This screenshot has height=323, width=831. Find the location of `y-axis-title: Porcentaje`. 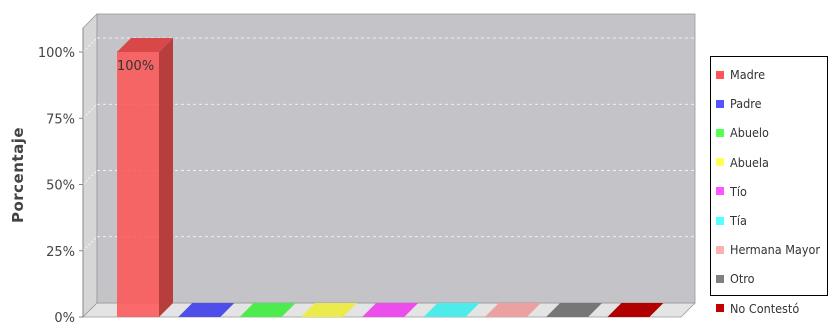

y-axis-title: Porcentaje is located at coordinates (18, 175).